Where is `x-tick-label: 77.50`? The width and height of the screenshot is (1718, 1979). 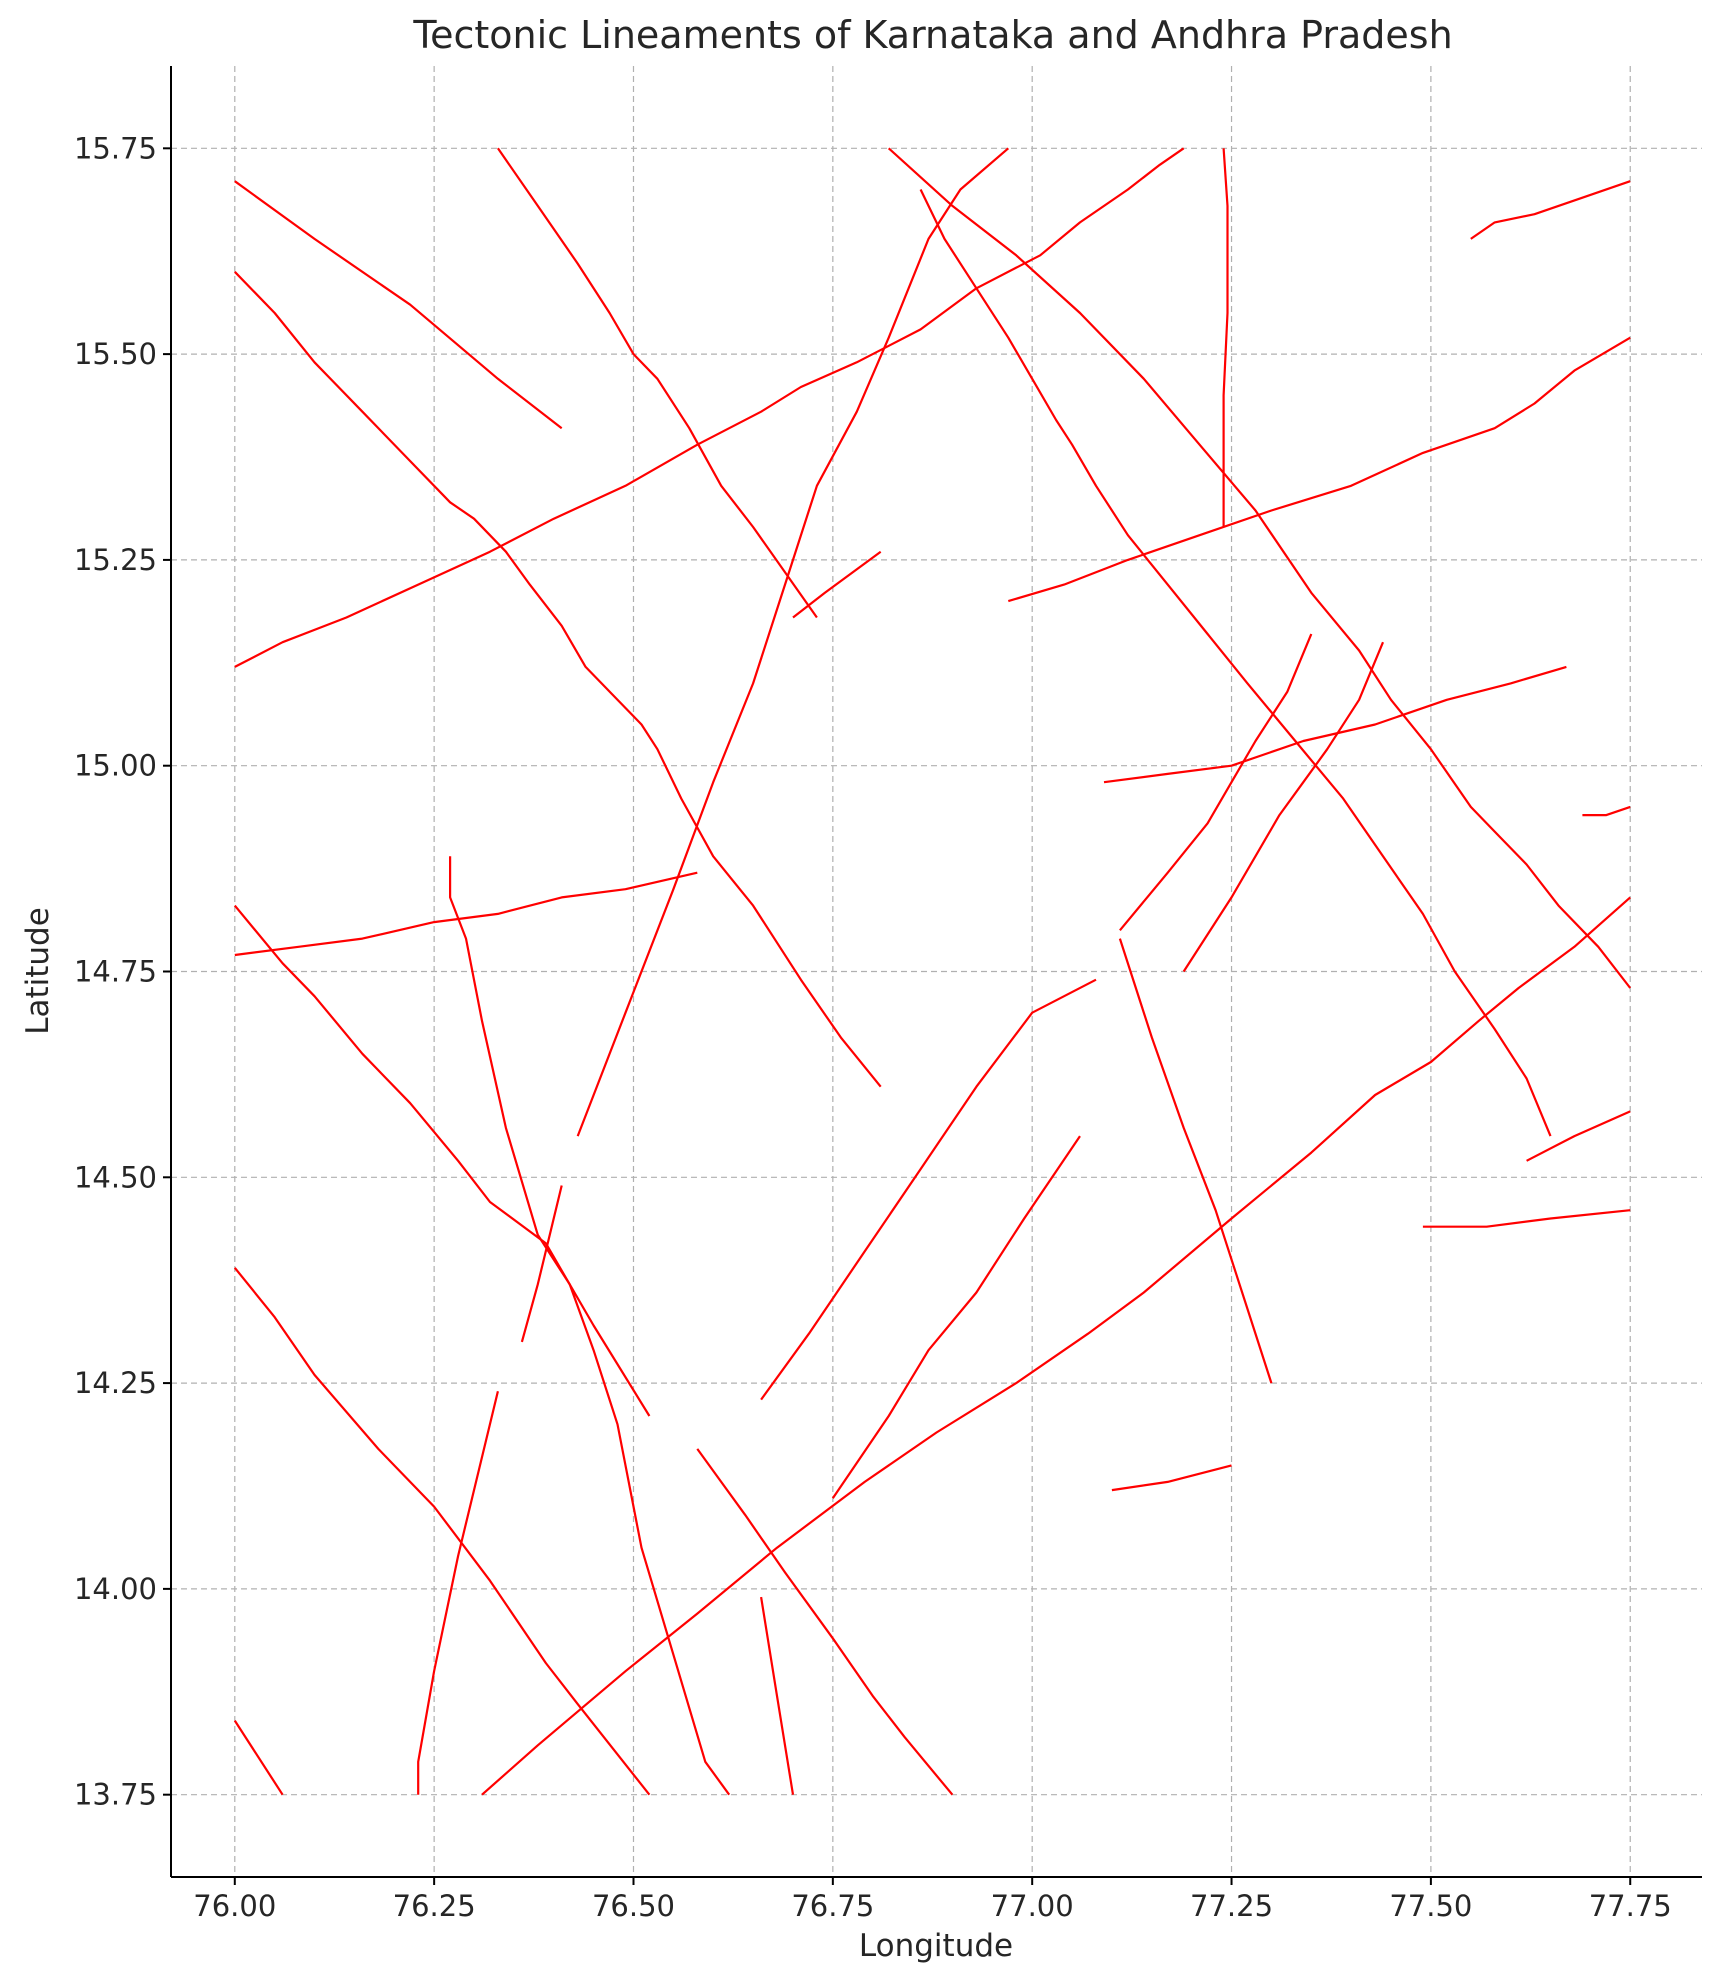 x-tick-label: 77.50 is located at coordinates (1430, 1906).